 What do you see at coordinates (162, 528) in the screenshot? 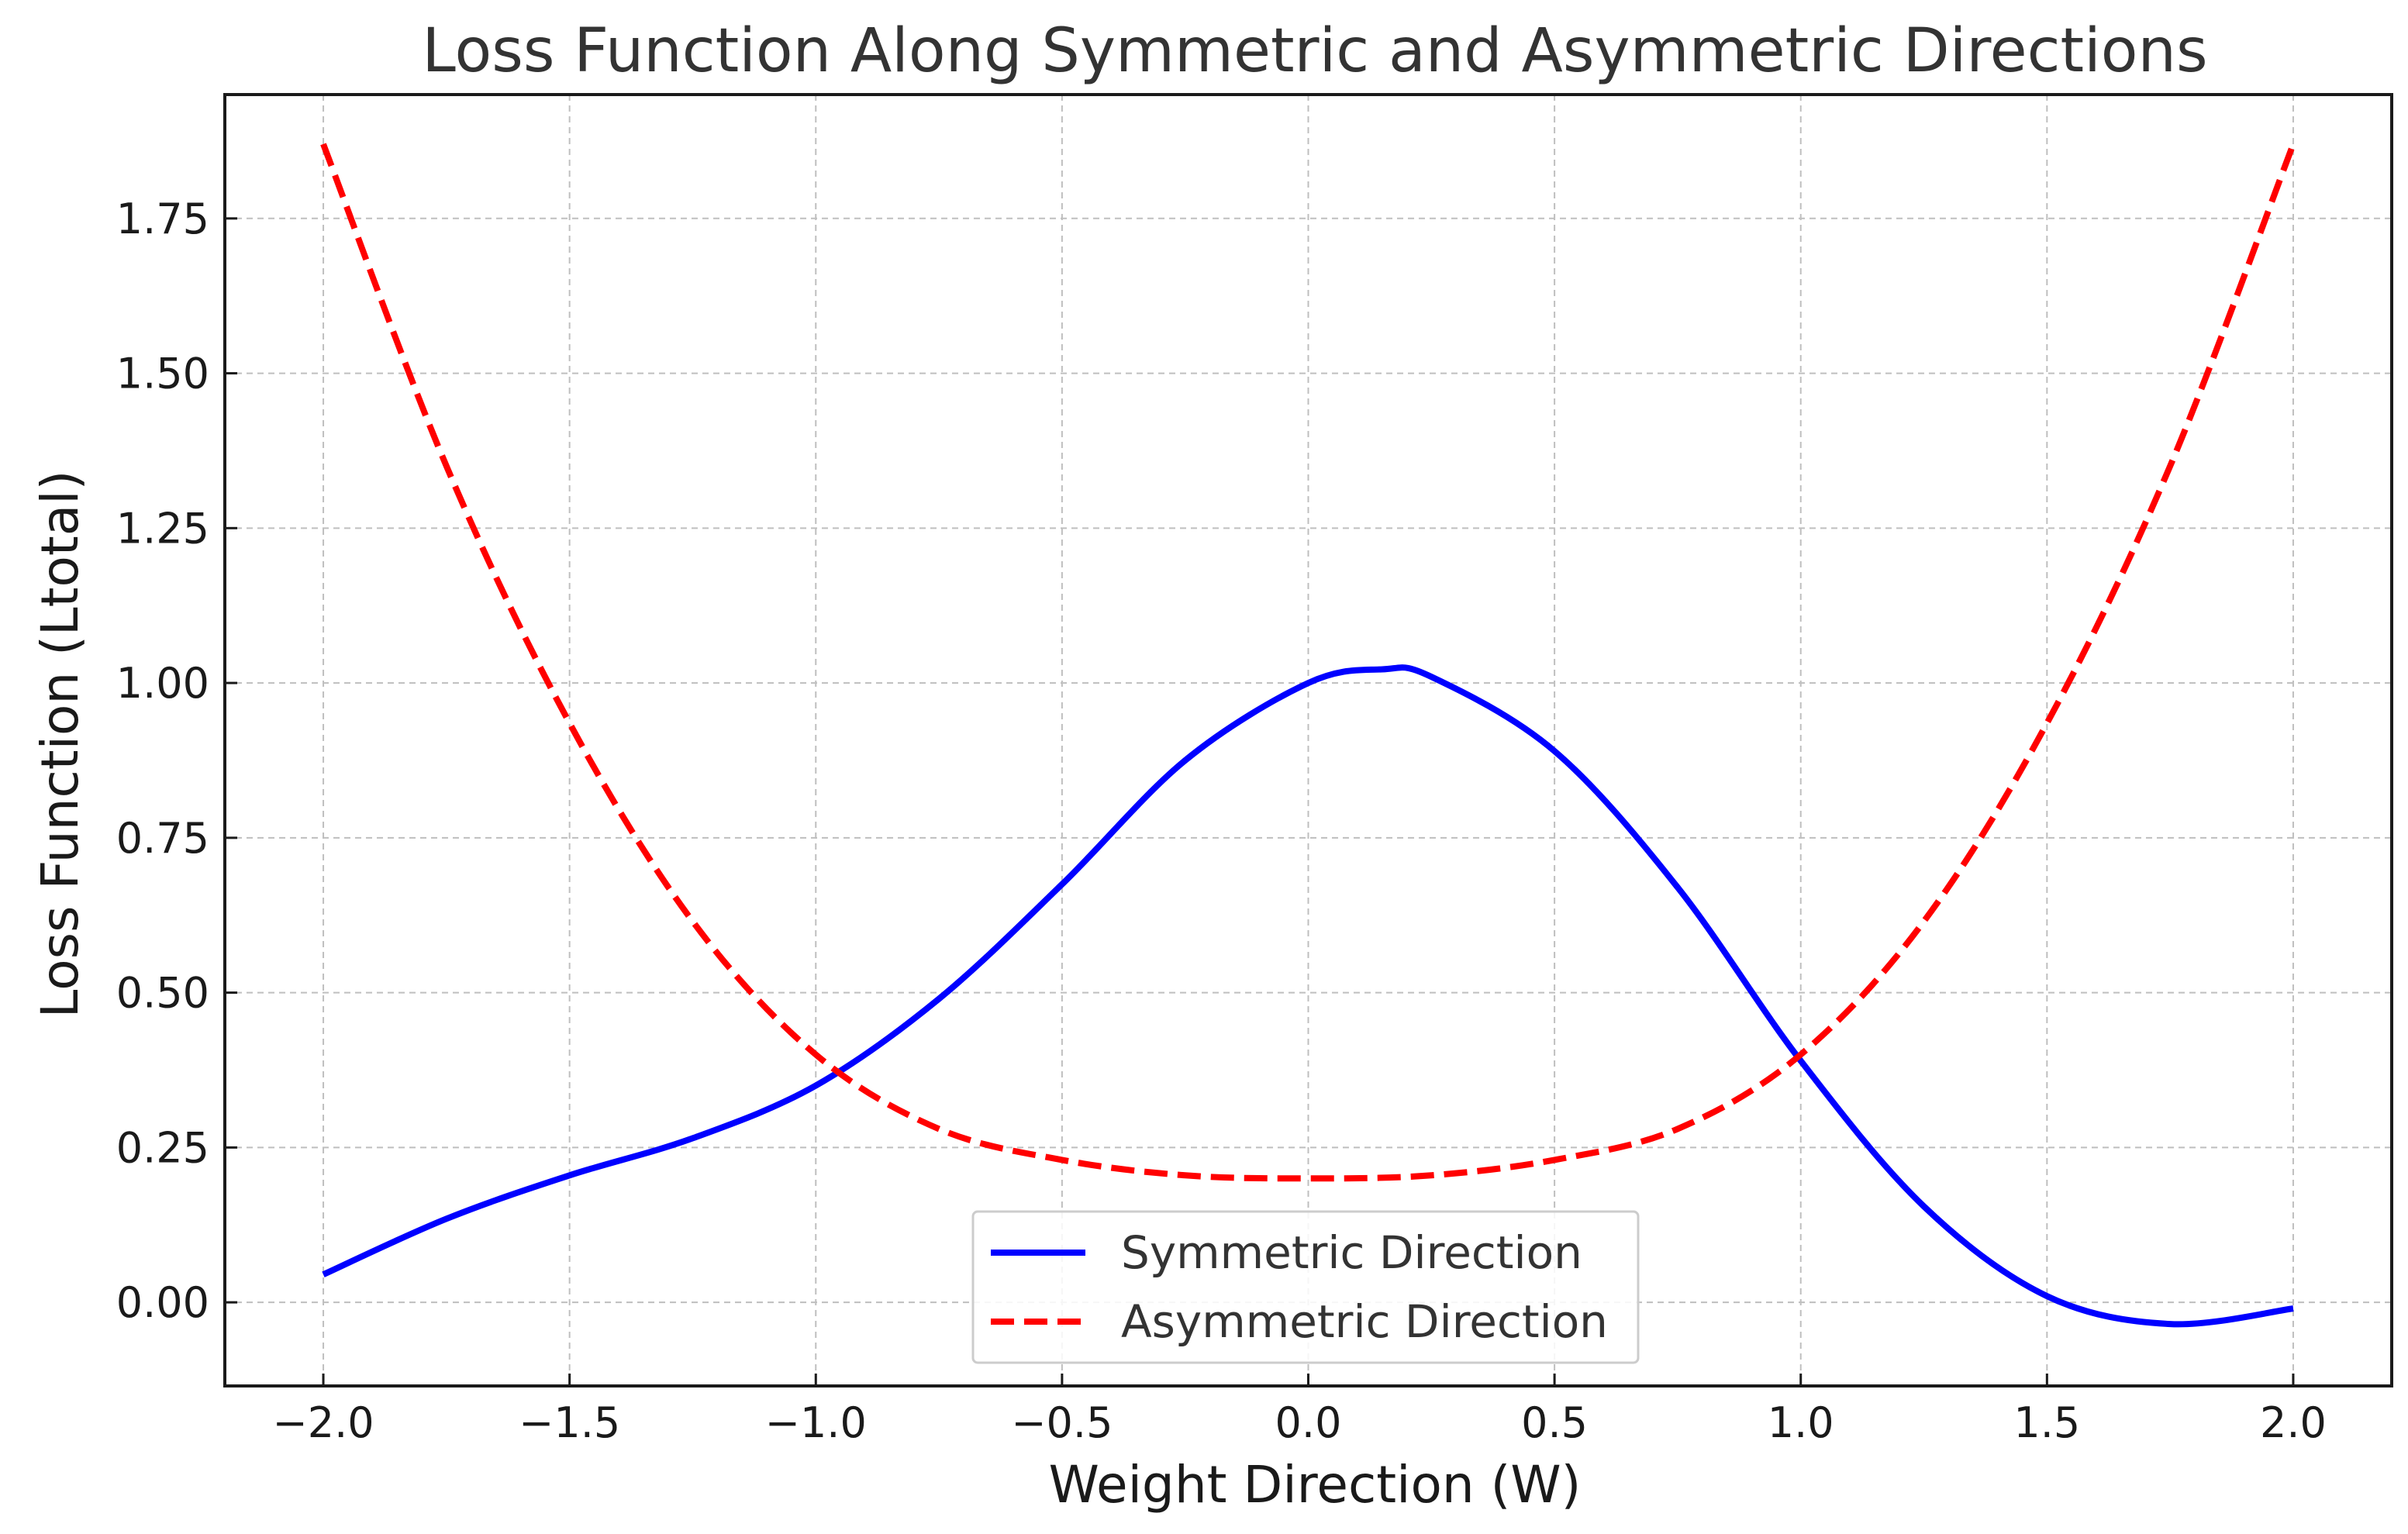
I see `y-tick-label: 1.25` at bounding box center [162, 528].